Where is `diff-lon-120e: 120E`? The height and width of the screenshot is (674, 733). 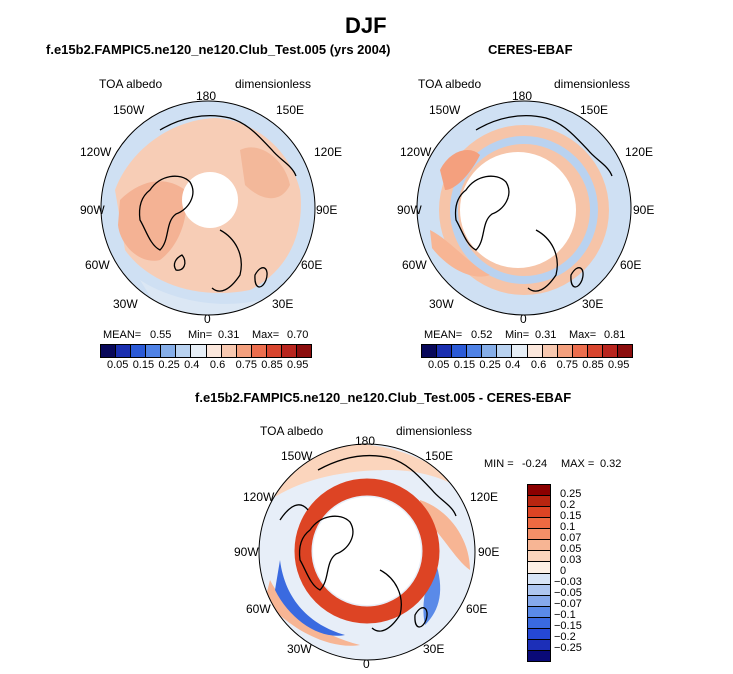 diff-lon-120e: 120E is located at coordinates (484, 497).